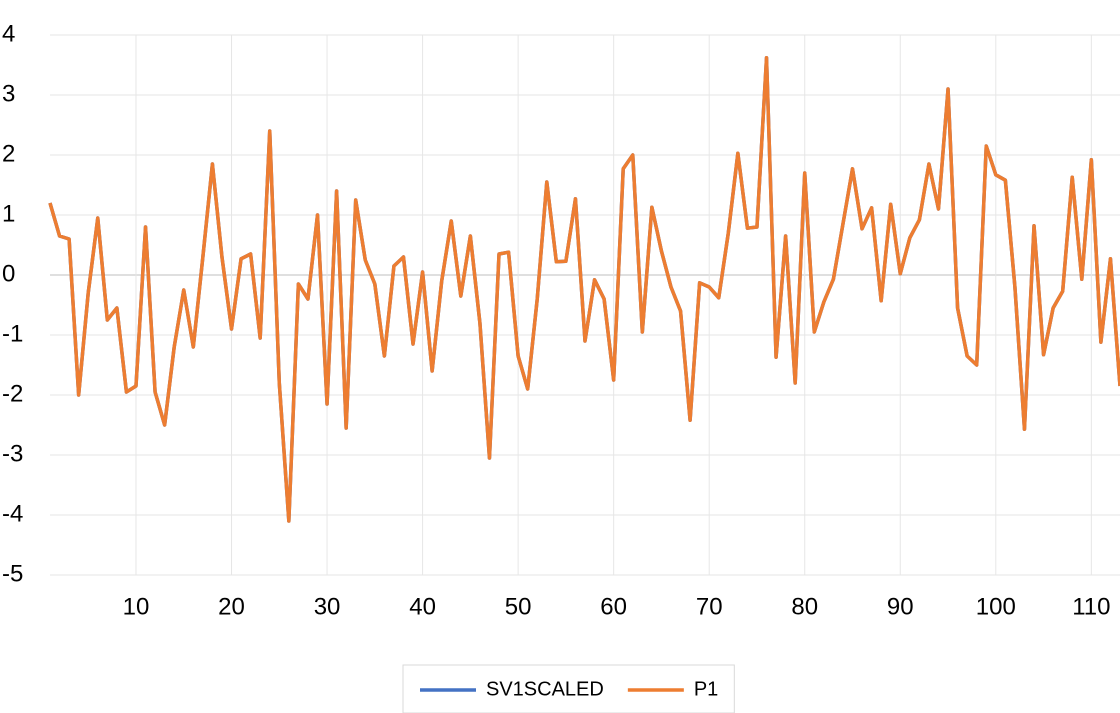  I want to click on x-tick-label: 80, so click(804, 606).